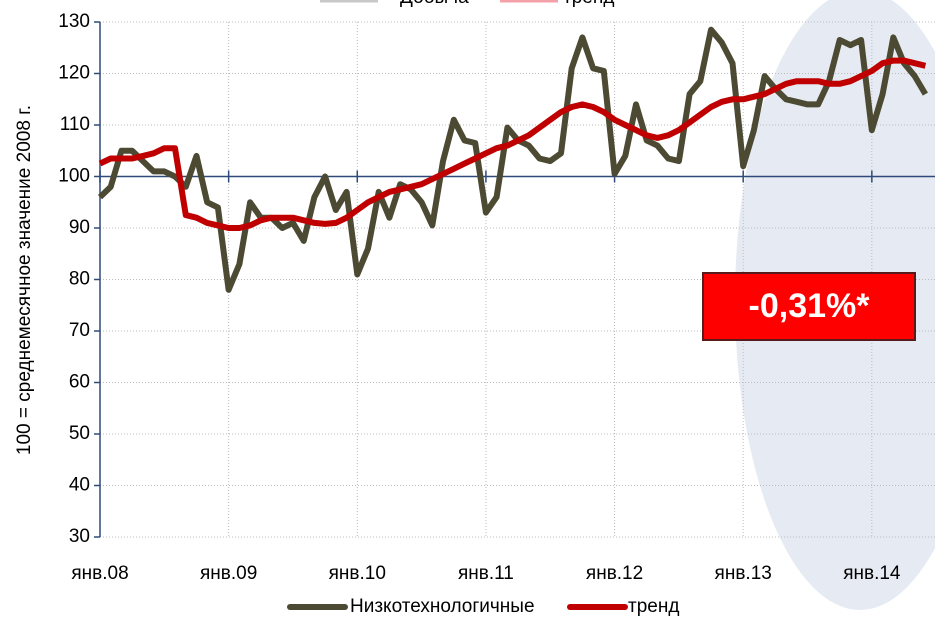 The height and width of the screenshot is (623, 935). What do you see at coordinates (79, 485) in the screenshot?
I see `y-tick-label: 40` at bounding box center [79, 485].